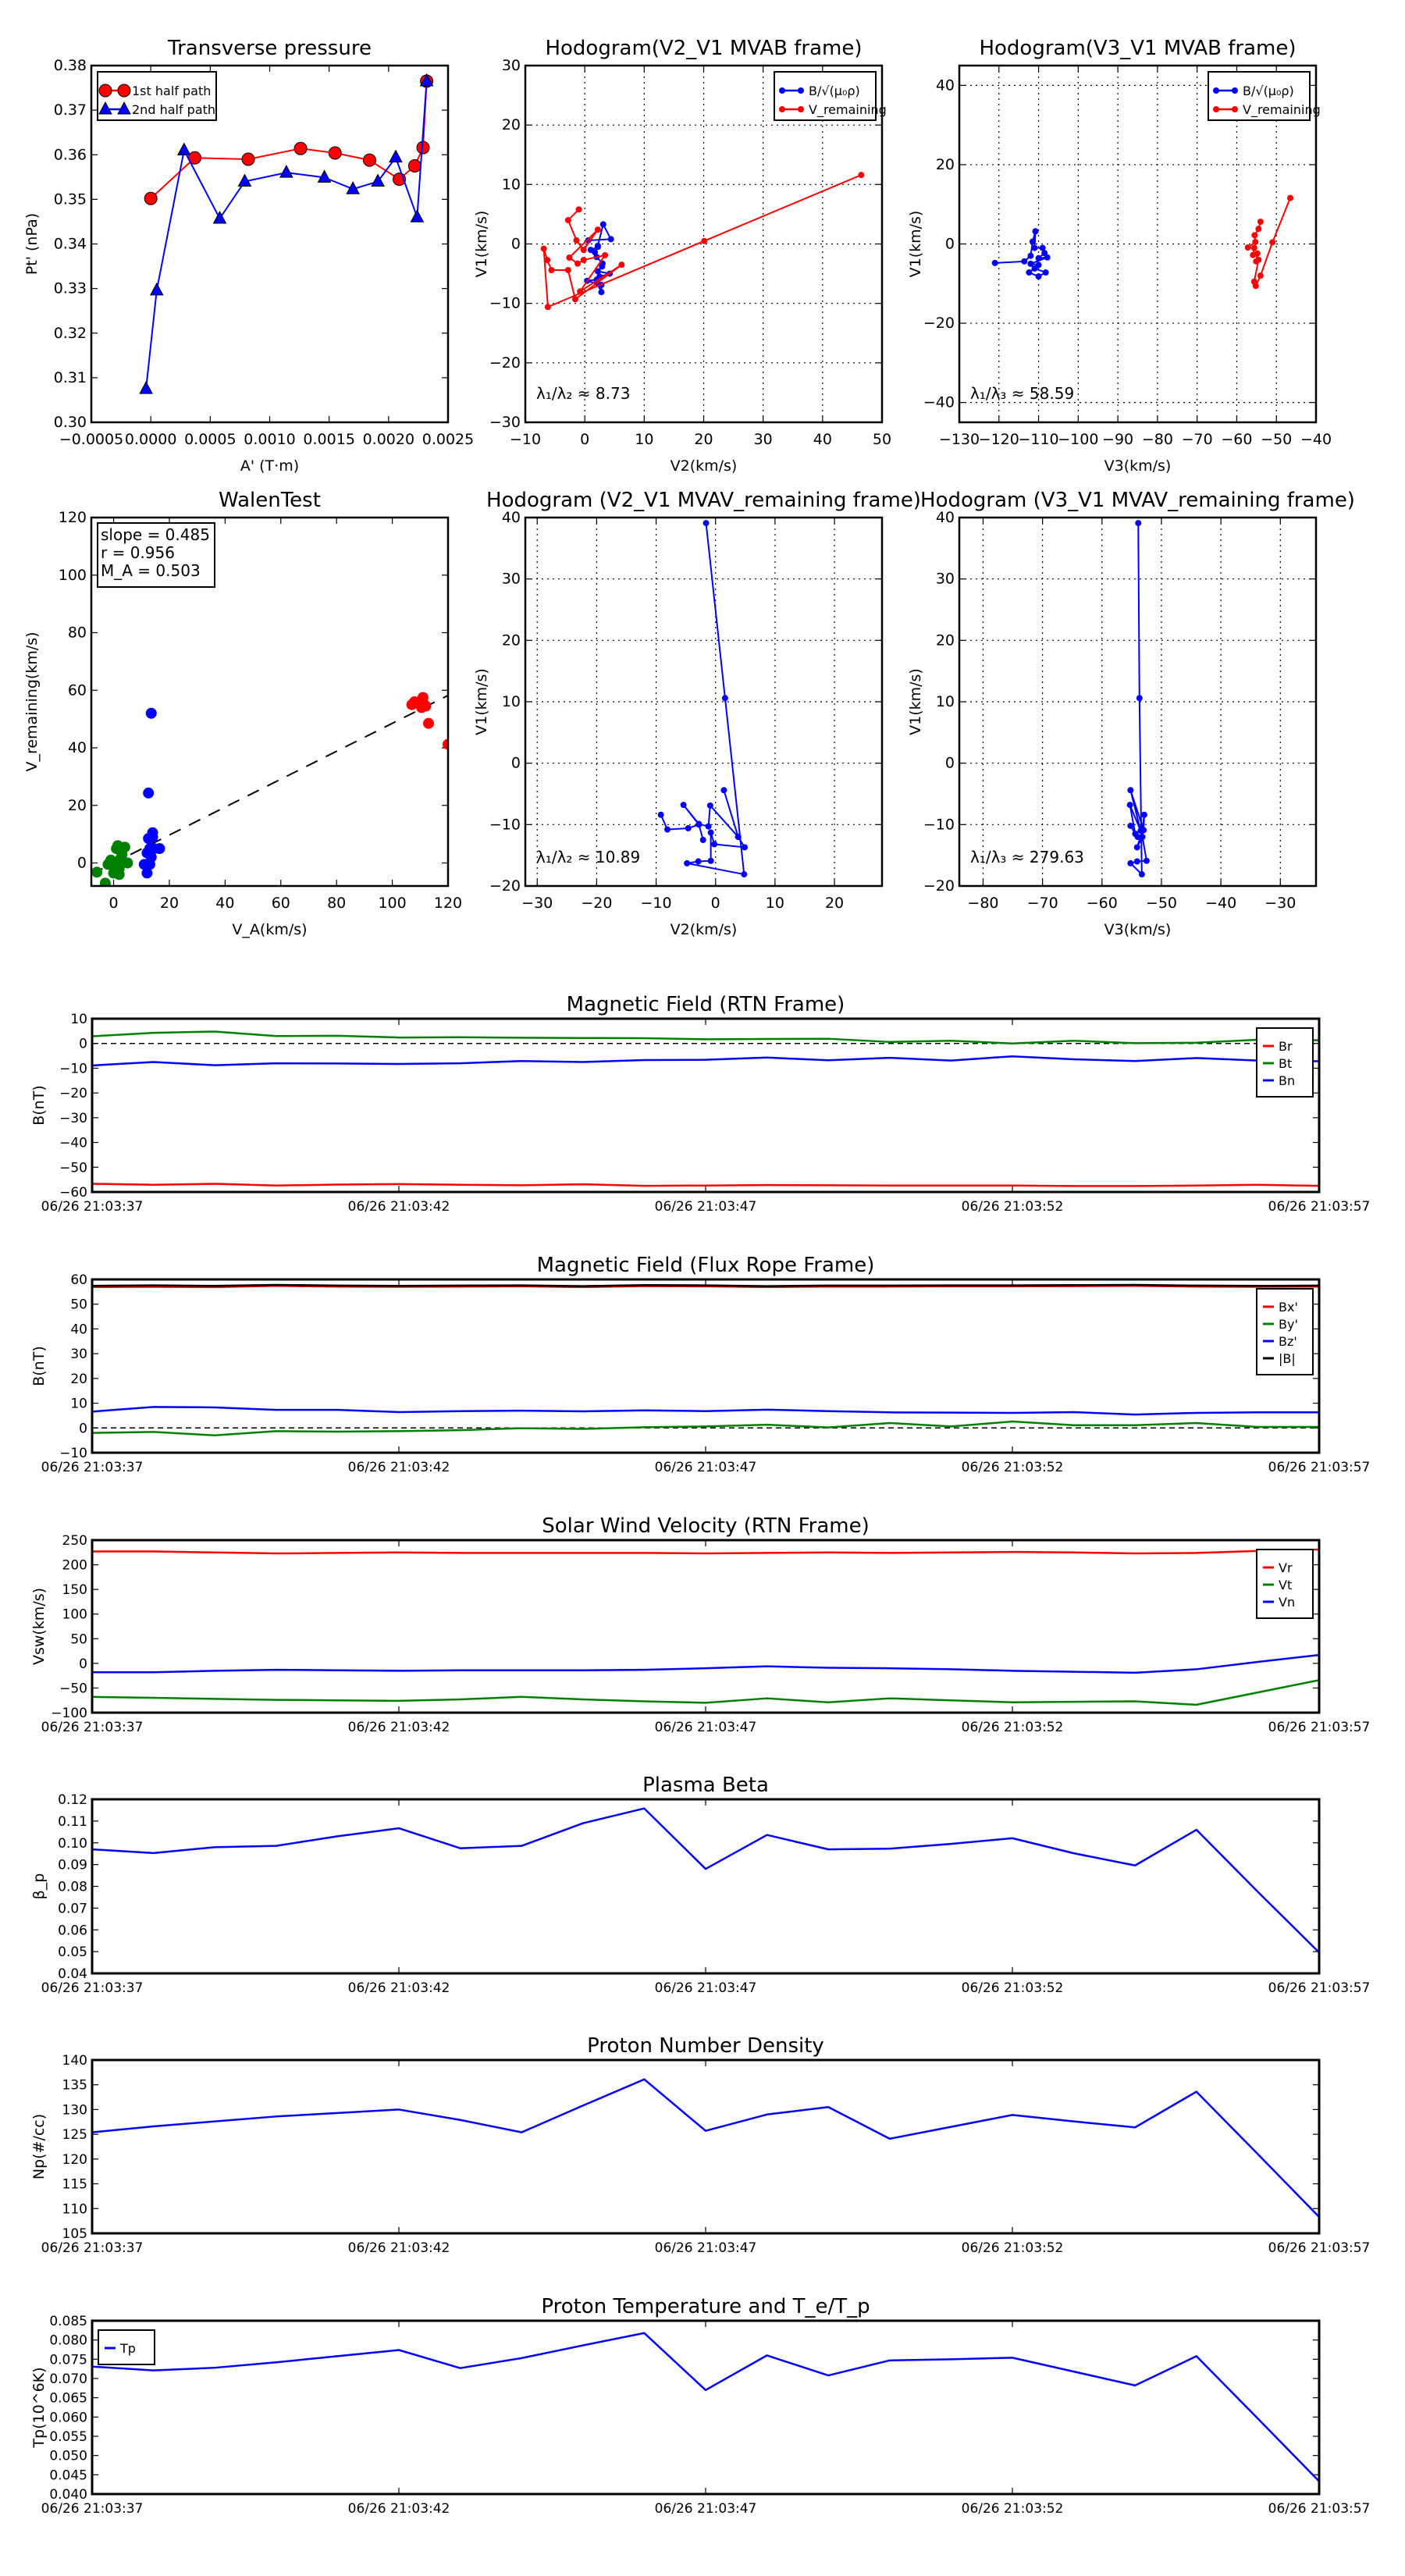  I want to click on stats-line: M_A = 0.503, so click(151, 570).